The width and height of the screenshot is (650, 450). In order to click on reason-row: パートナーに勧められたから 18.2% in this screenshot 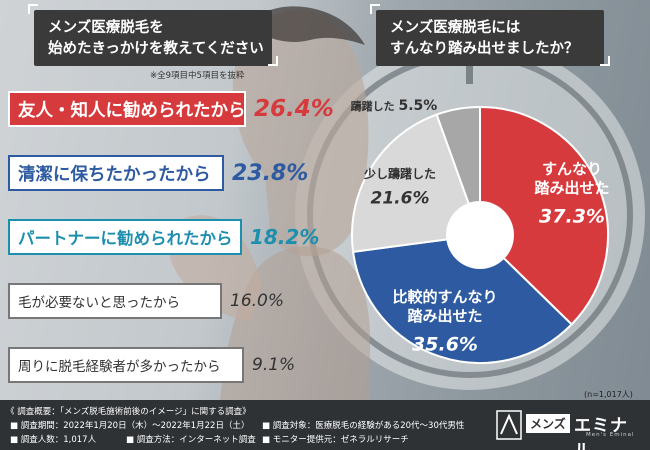, I will do `click(163, 237)`.